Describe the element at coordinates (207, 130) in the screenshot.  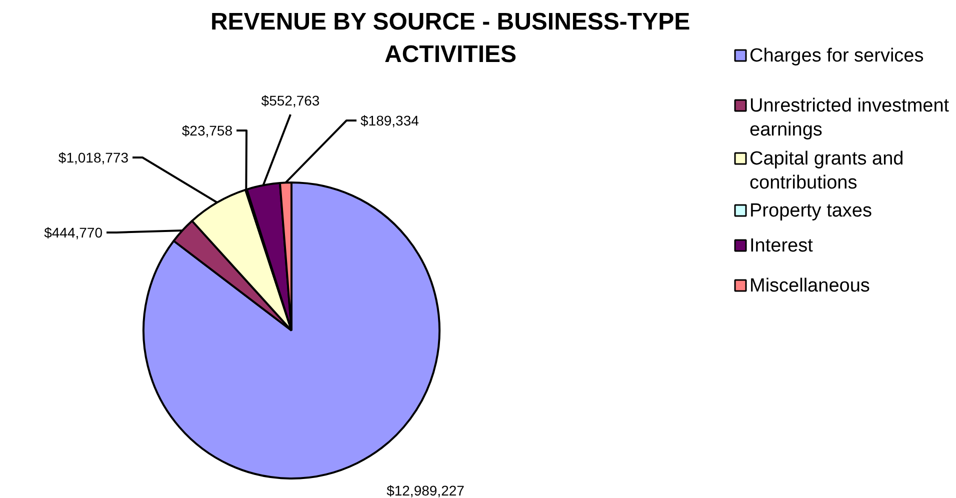
I see `data-label: $23,758` at that location.